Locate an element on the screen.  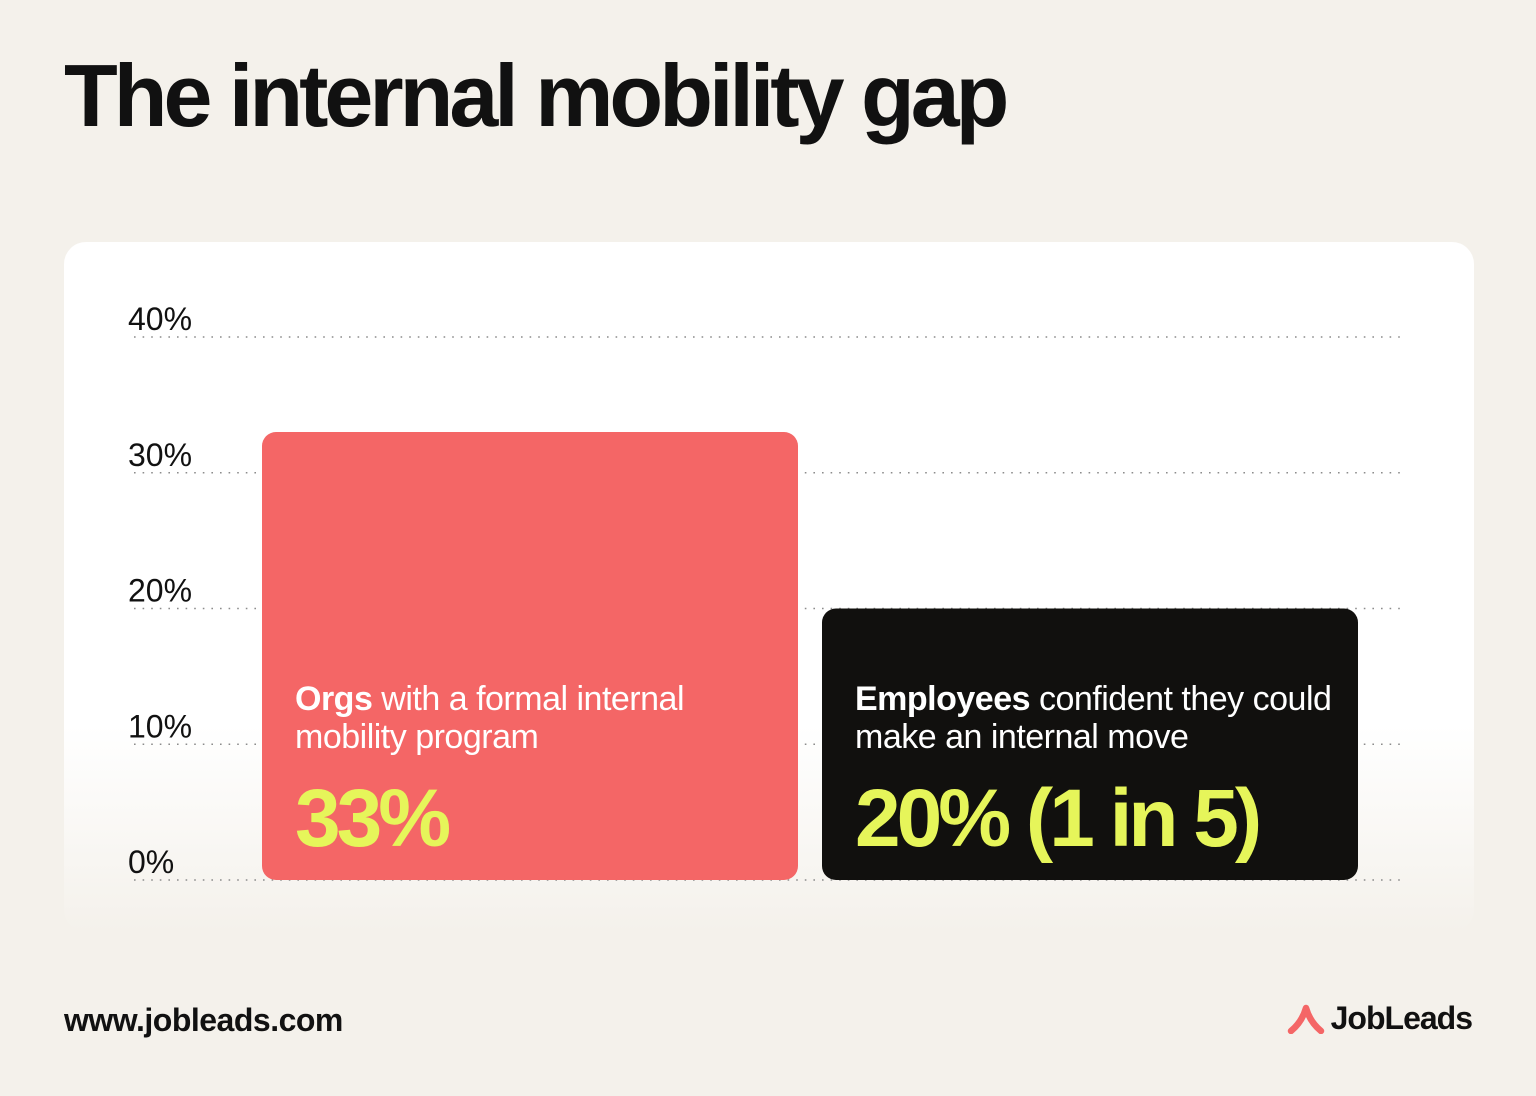
footer-url: www.jobleads.com is located at coordinates (203, 1020).